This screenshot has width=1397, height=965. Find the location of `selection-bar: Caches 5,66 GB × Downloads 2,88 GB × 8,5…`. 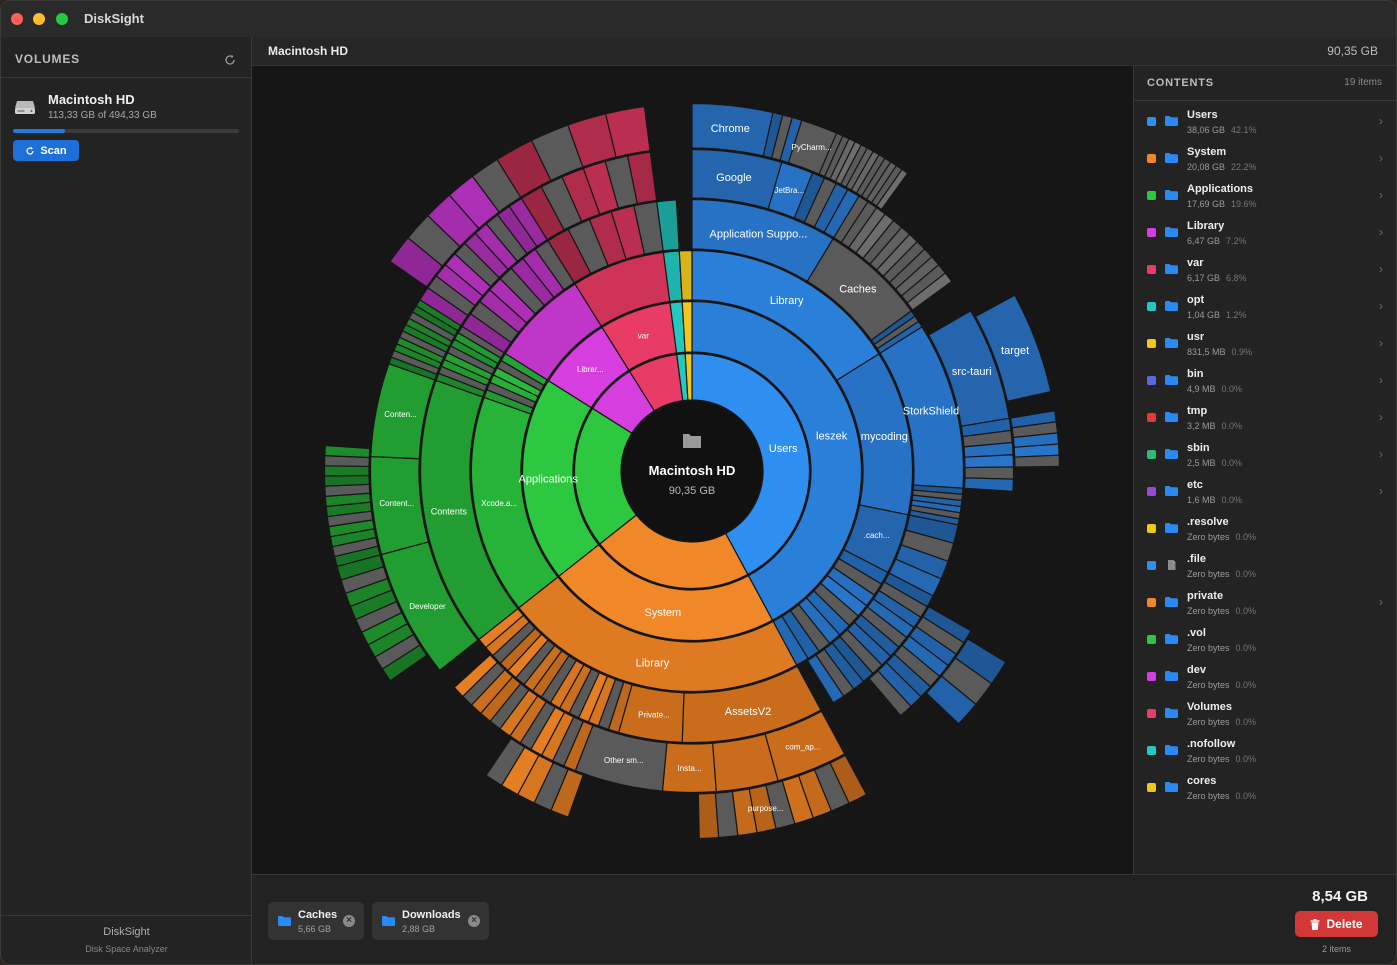

selection-bar: Caches 5,66 GB × Downloads 2,88 GB × 8,5… is located at coordinates (824, 919).